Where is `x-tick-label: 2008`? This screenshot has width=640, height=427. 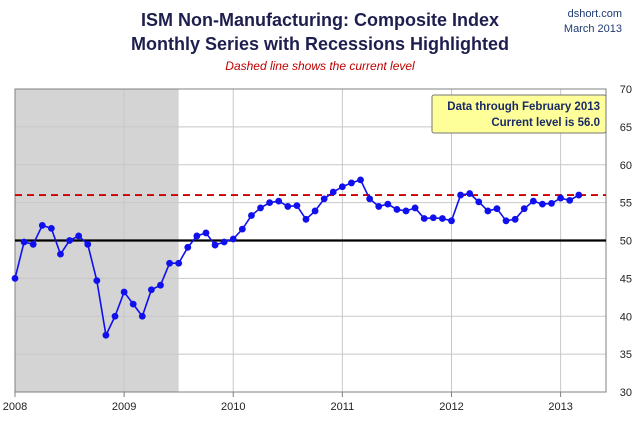 x-tick-label: 2008 is located at coordinates (15, 407).